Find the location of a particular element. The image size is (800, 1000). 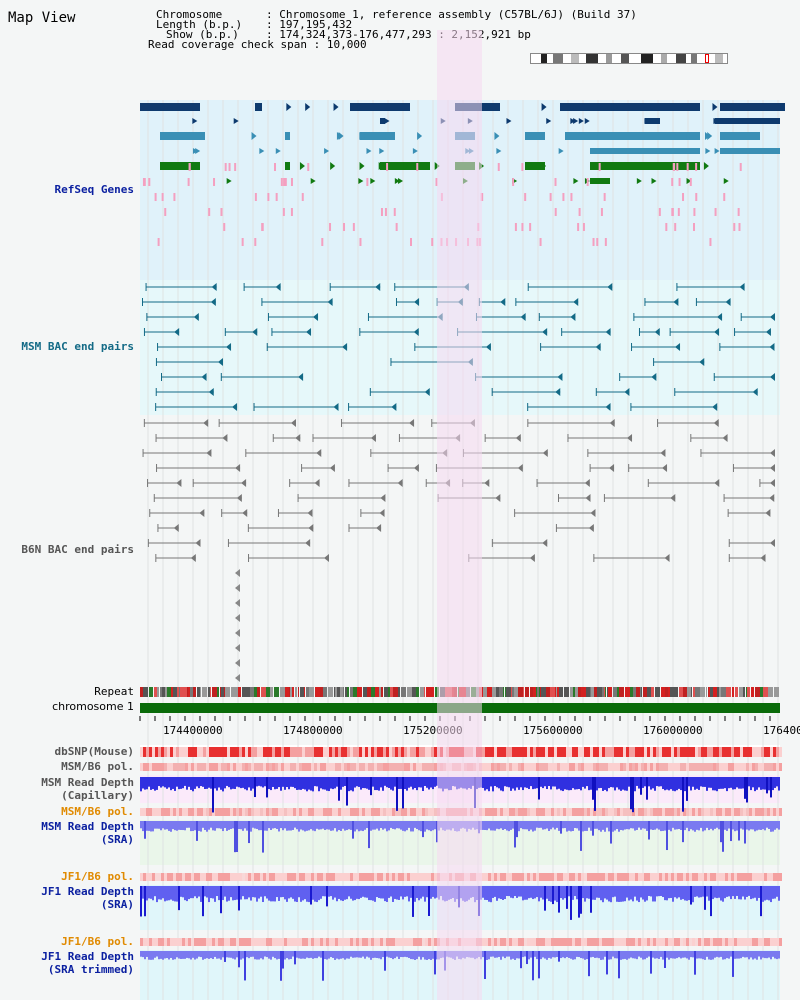

b6n-bac-end-marker is located at coordinates (383, 498).